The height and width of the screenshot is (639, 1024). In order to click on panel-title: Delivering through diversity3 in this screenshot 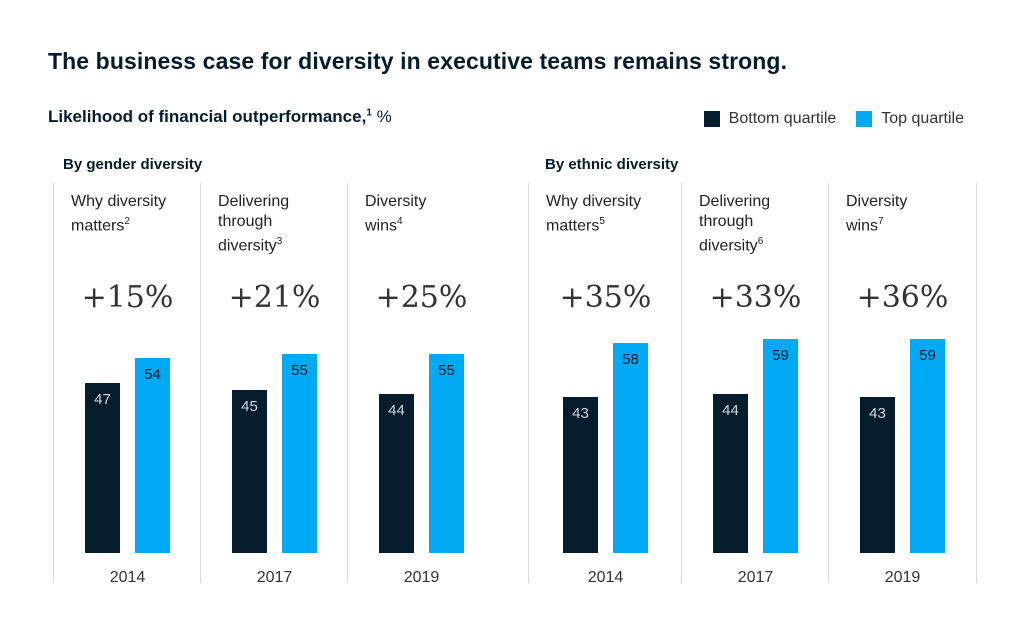, I will do `click(254, 224)`.